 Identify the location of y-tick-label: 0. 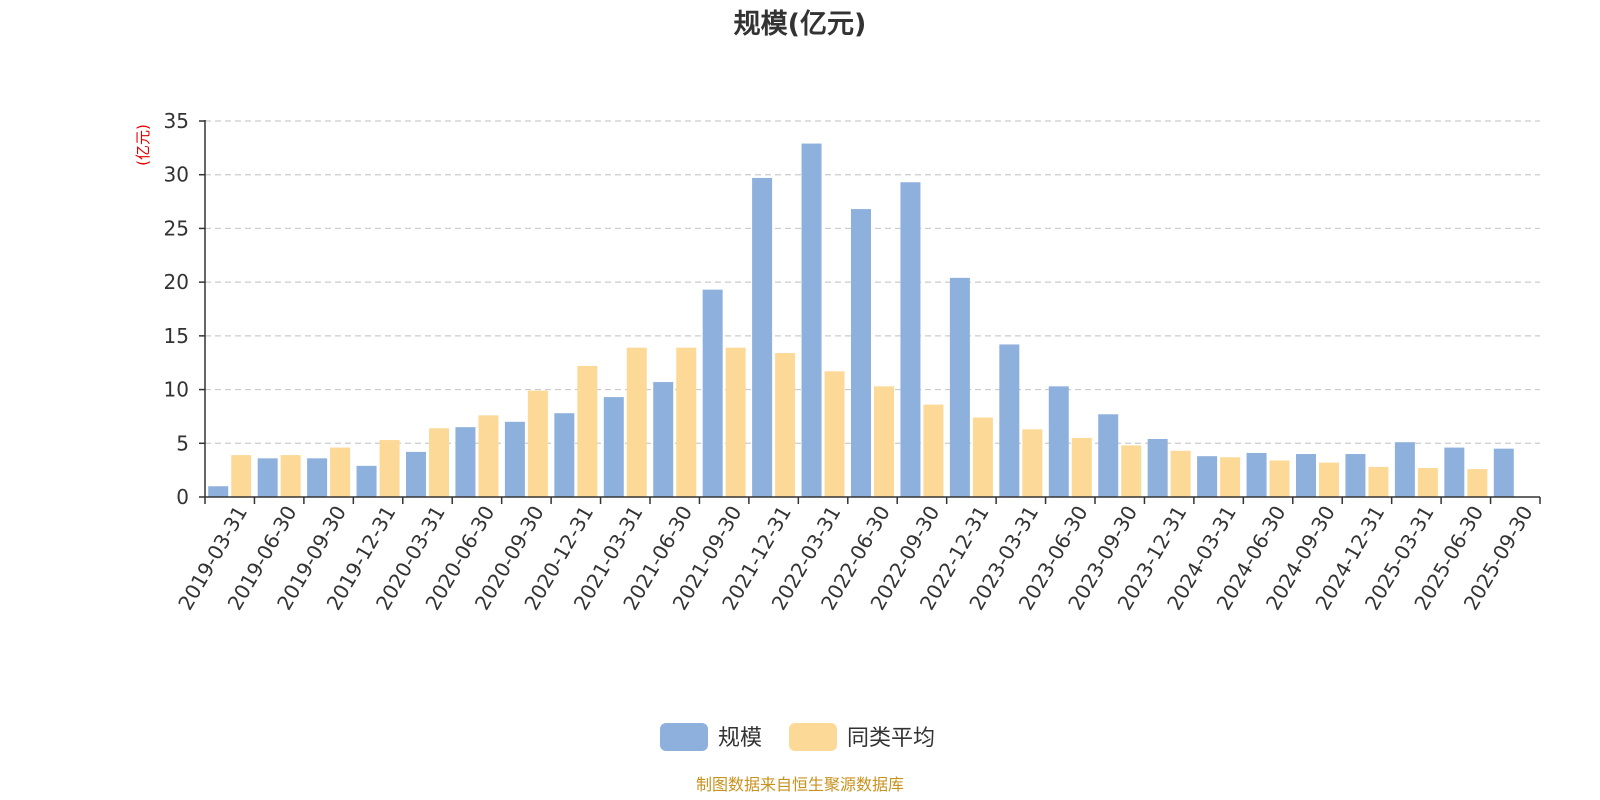
(182, 497).